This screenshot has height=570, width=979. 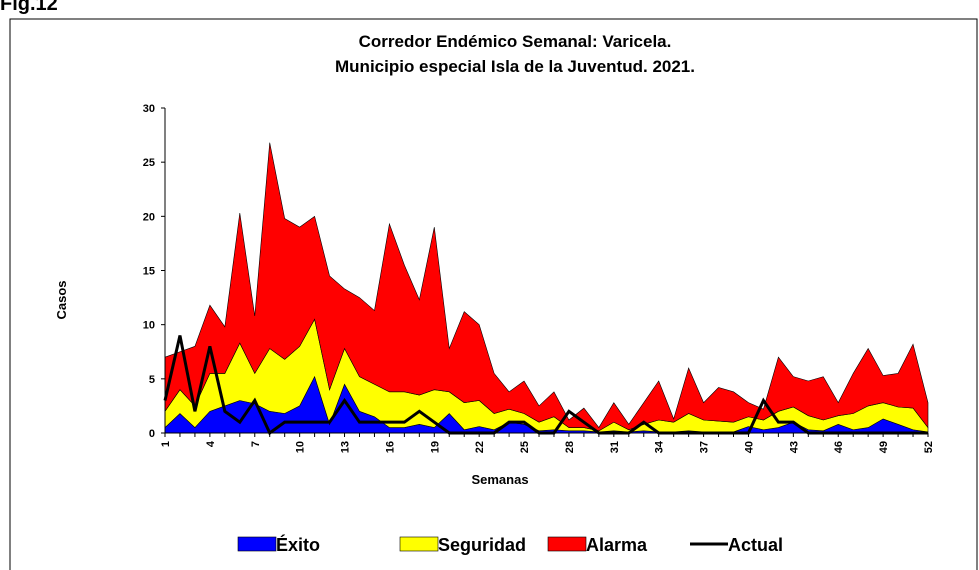 I want to click on x-tick-label: 34, so click(x=660, y=446).